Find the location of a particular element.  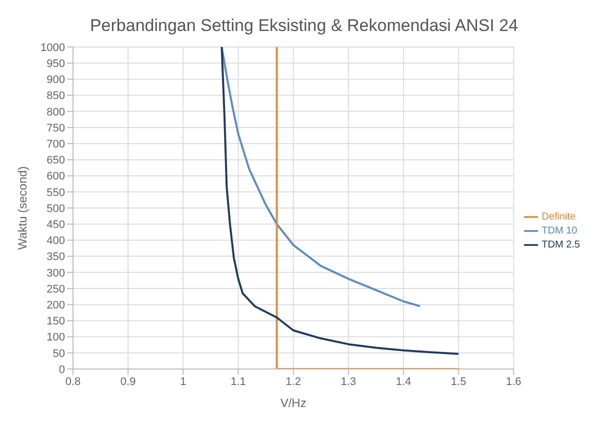

x-tick-label: 1.3 is located at coordinates (348, 382).